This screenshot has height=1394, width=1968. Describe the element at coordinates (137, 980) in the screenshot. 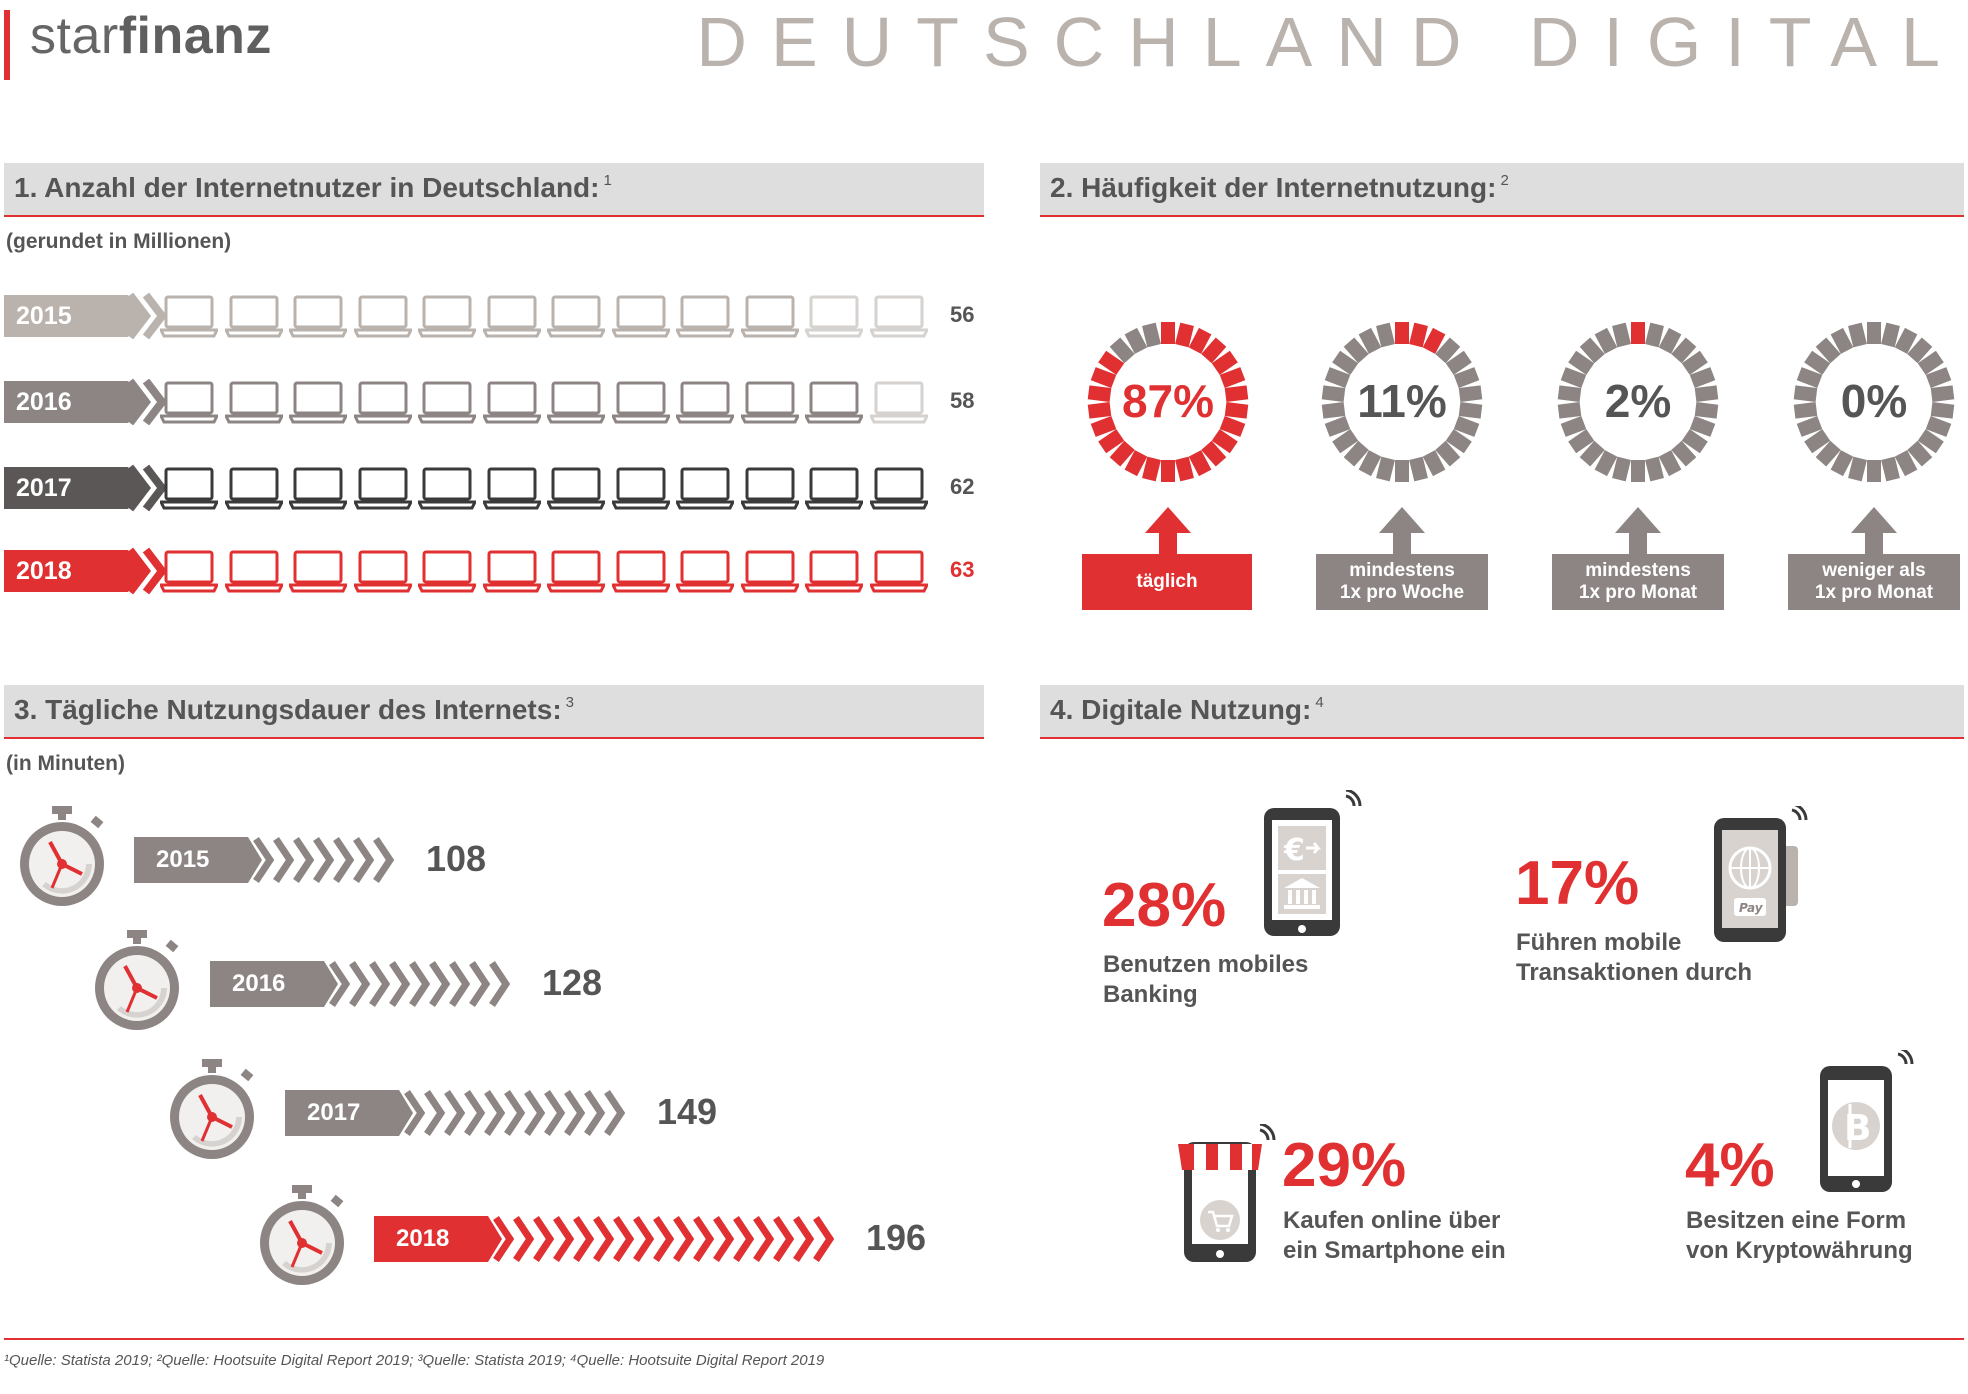

I see `stopwatch-icon` at that location.